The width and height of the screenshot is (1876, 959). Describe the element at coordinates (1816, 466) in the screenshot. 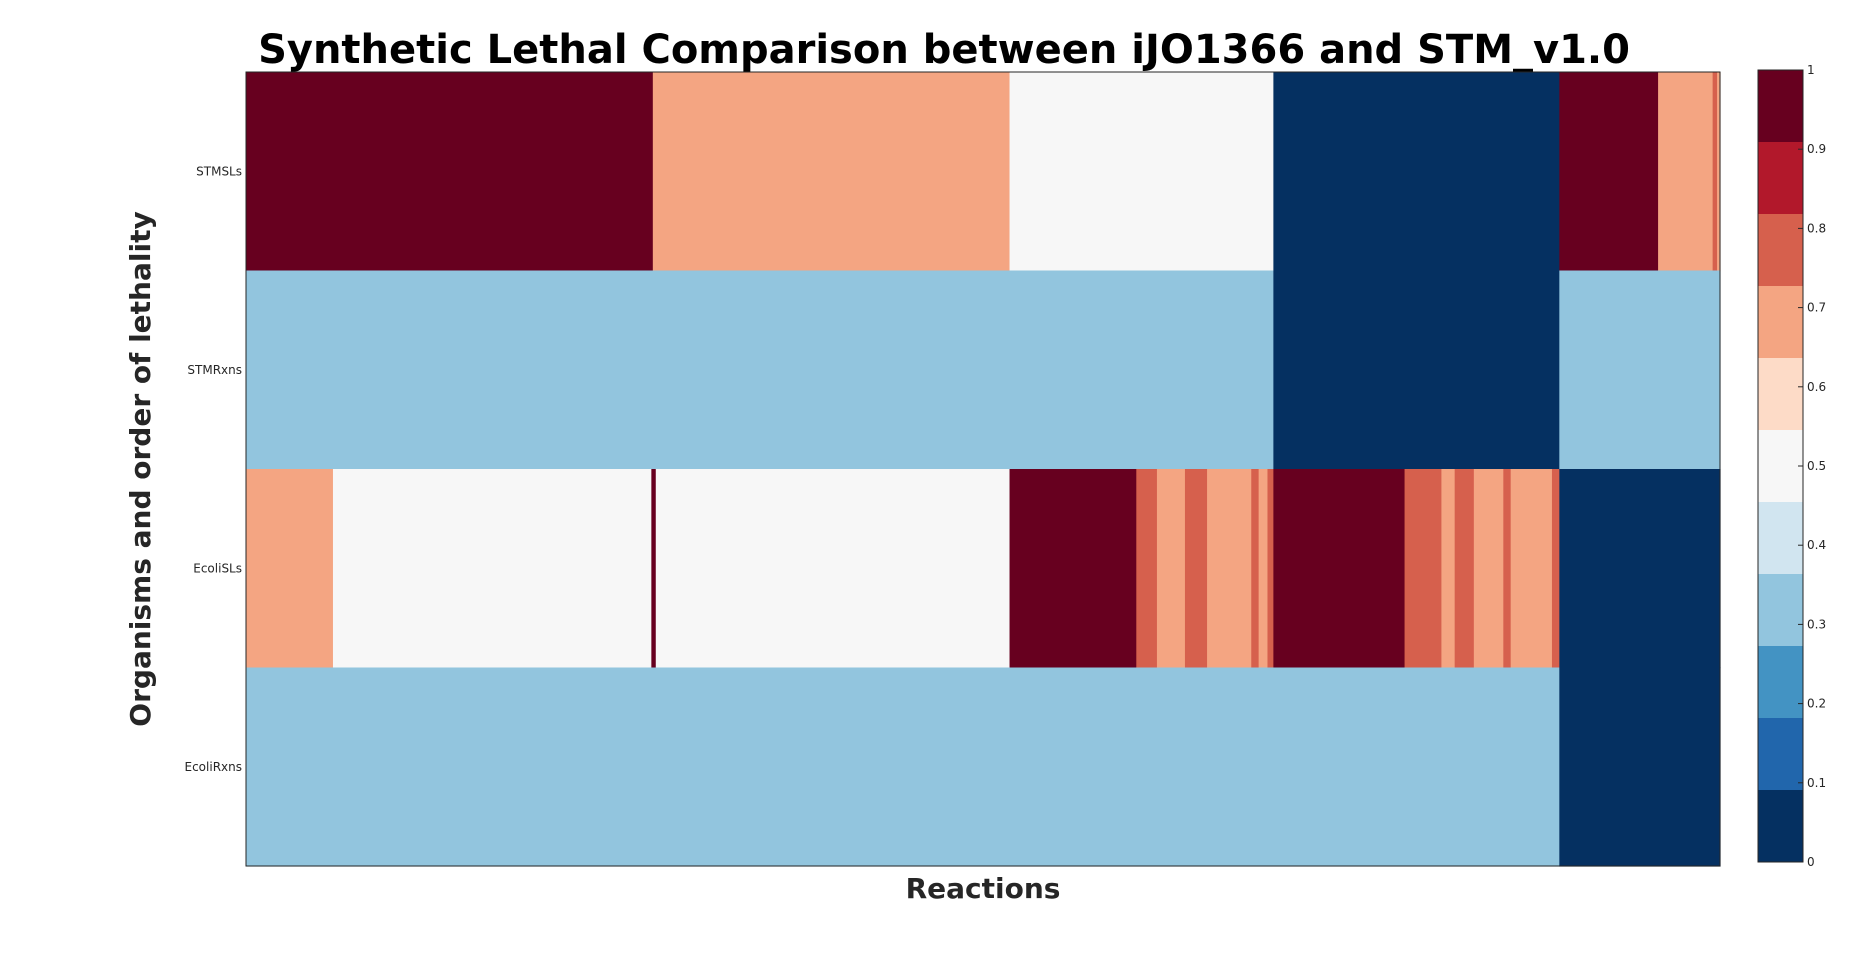

I see `colorbar-tick-label-5: 0.5` at that location.